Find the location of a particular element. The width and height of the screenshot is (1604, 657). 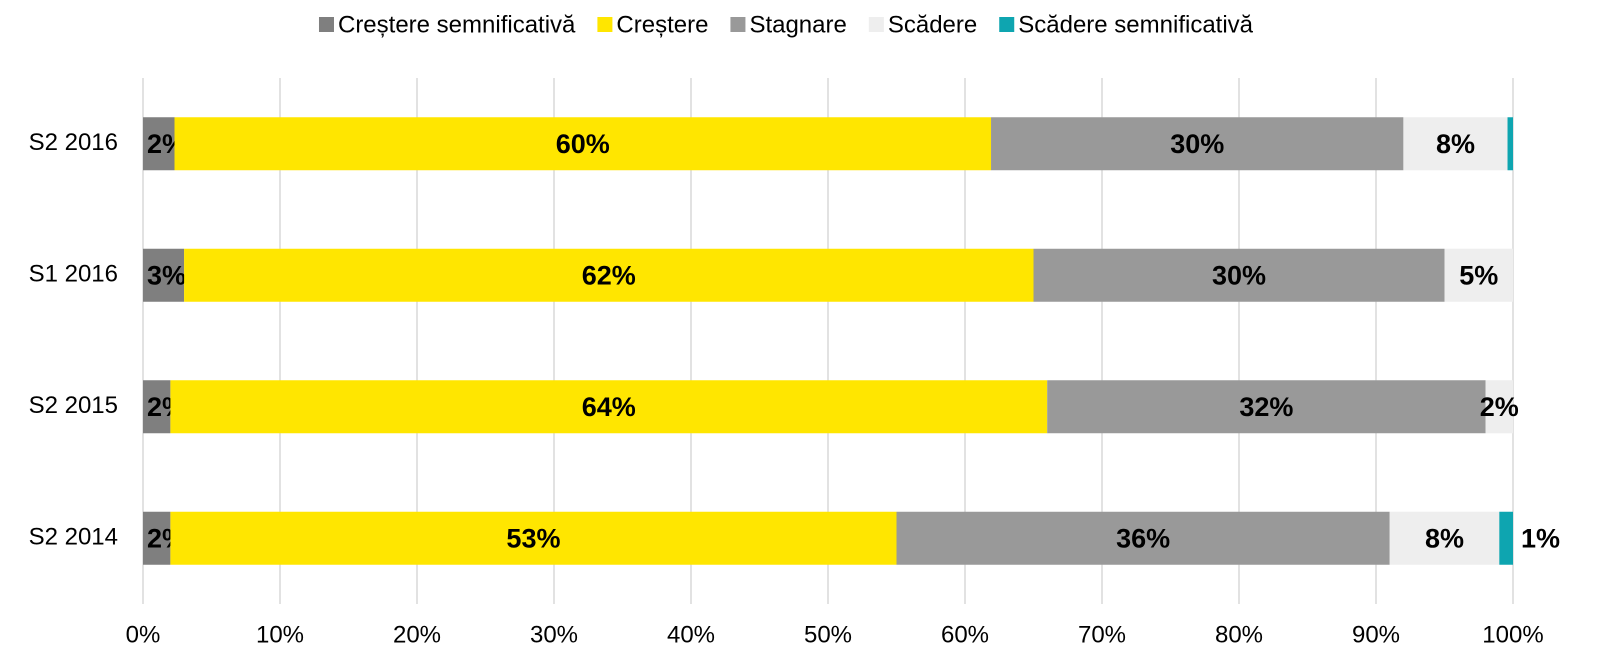

data-label: 64% is located at coordinates (609, 407).